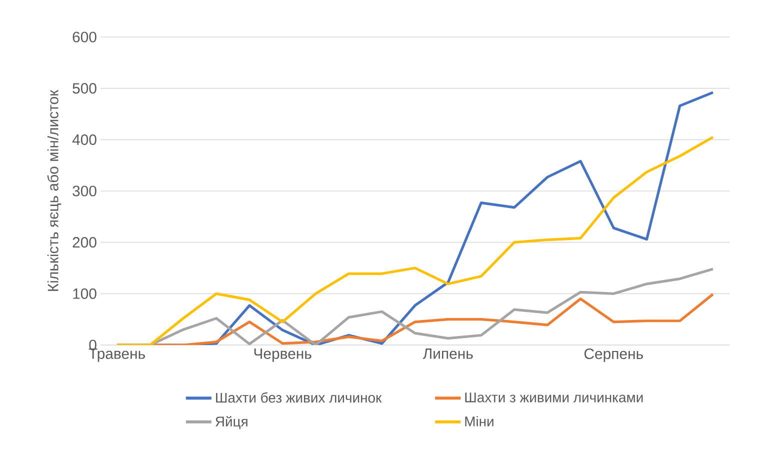 Image resolution: width=766 pixels, height=469 pixels. Describe the element at coordinates (54, 190) in the screenshot. I see `y-axis-title: Кількість яєць або мін/листок` at that location.